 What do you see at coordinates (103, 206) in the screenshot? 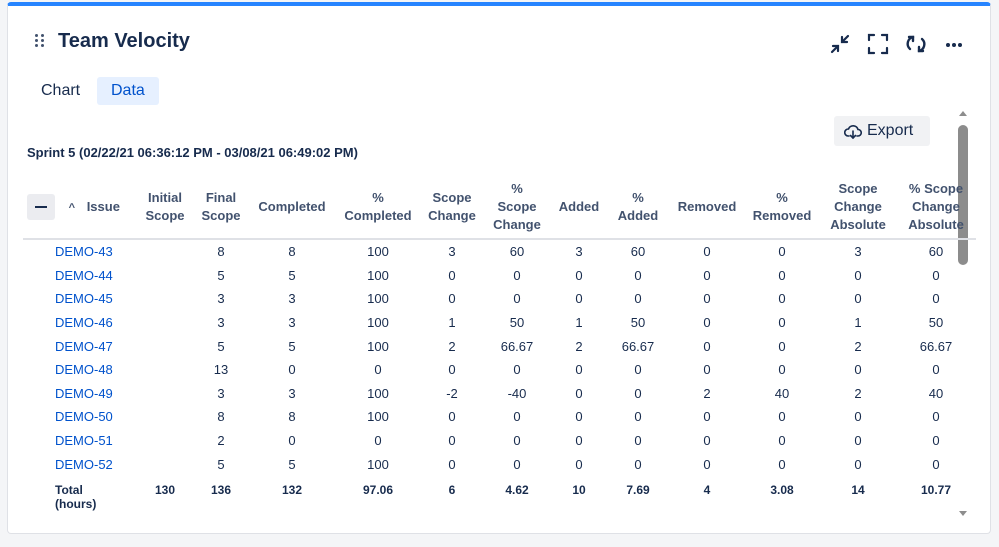
I see `issue-header-label: Issue` at bounding box center [103, 206].